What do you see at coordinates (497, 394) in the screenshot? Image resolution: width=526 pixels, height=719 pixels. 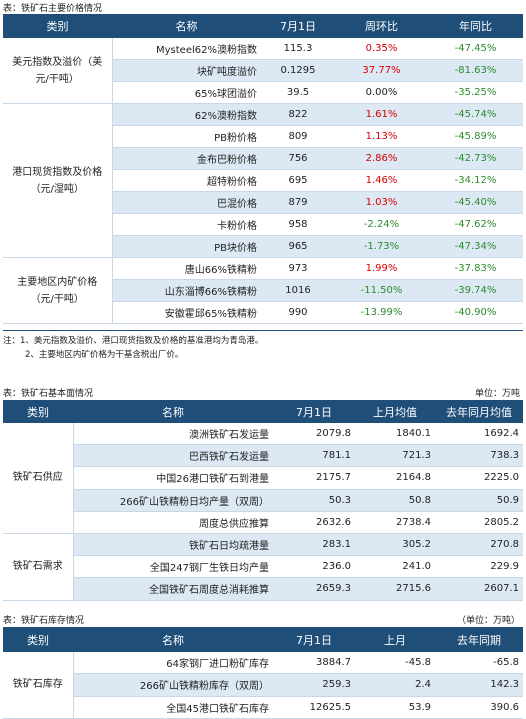 I see `table2-unit: 单位：万吨` at bounding box center [497, 394].